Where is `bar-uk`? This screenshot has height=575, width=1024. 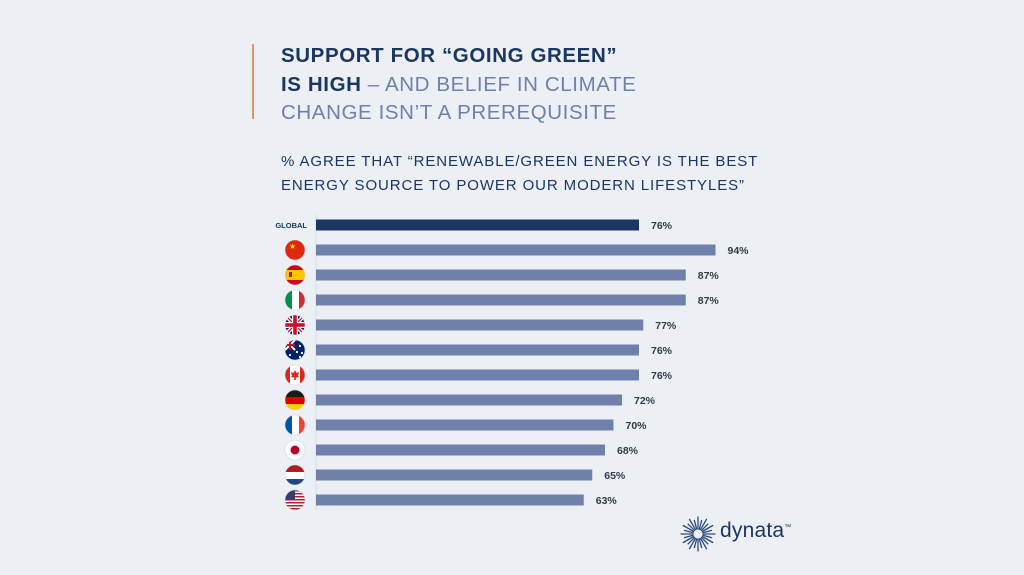
bar-uk is located at coordinates (480, 325).